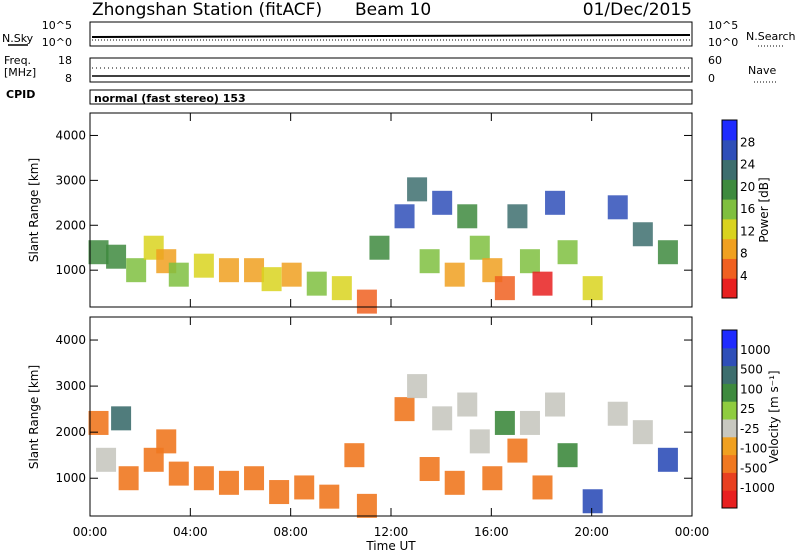  What do you see at coordinates (20, 72) in the screenshot?
I see `freq-label-line2: [MHz]` at bounding box center [20, 72].